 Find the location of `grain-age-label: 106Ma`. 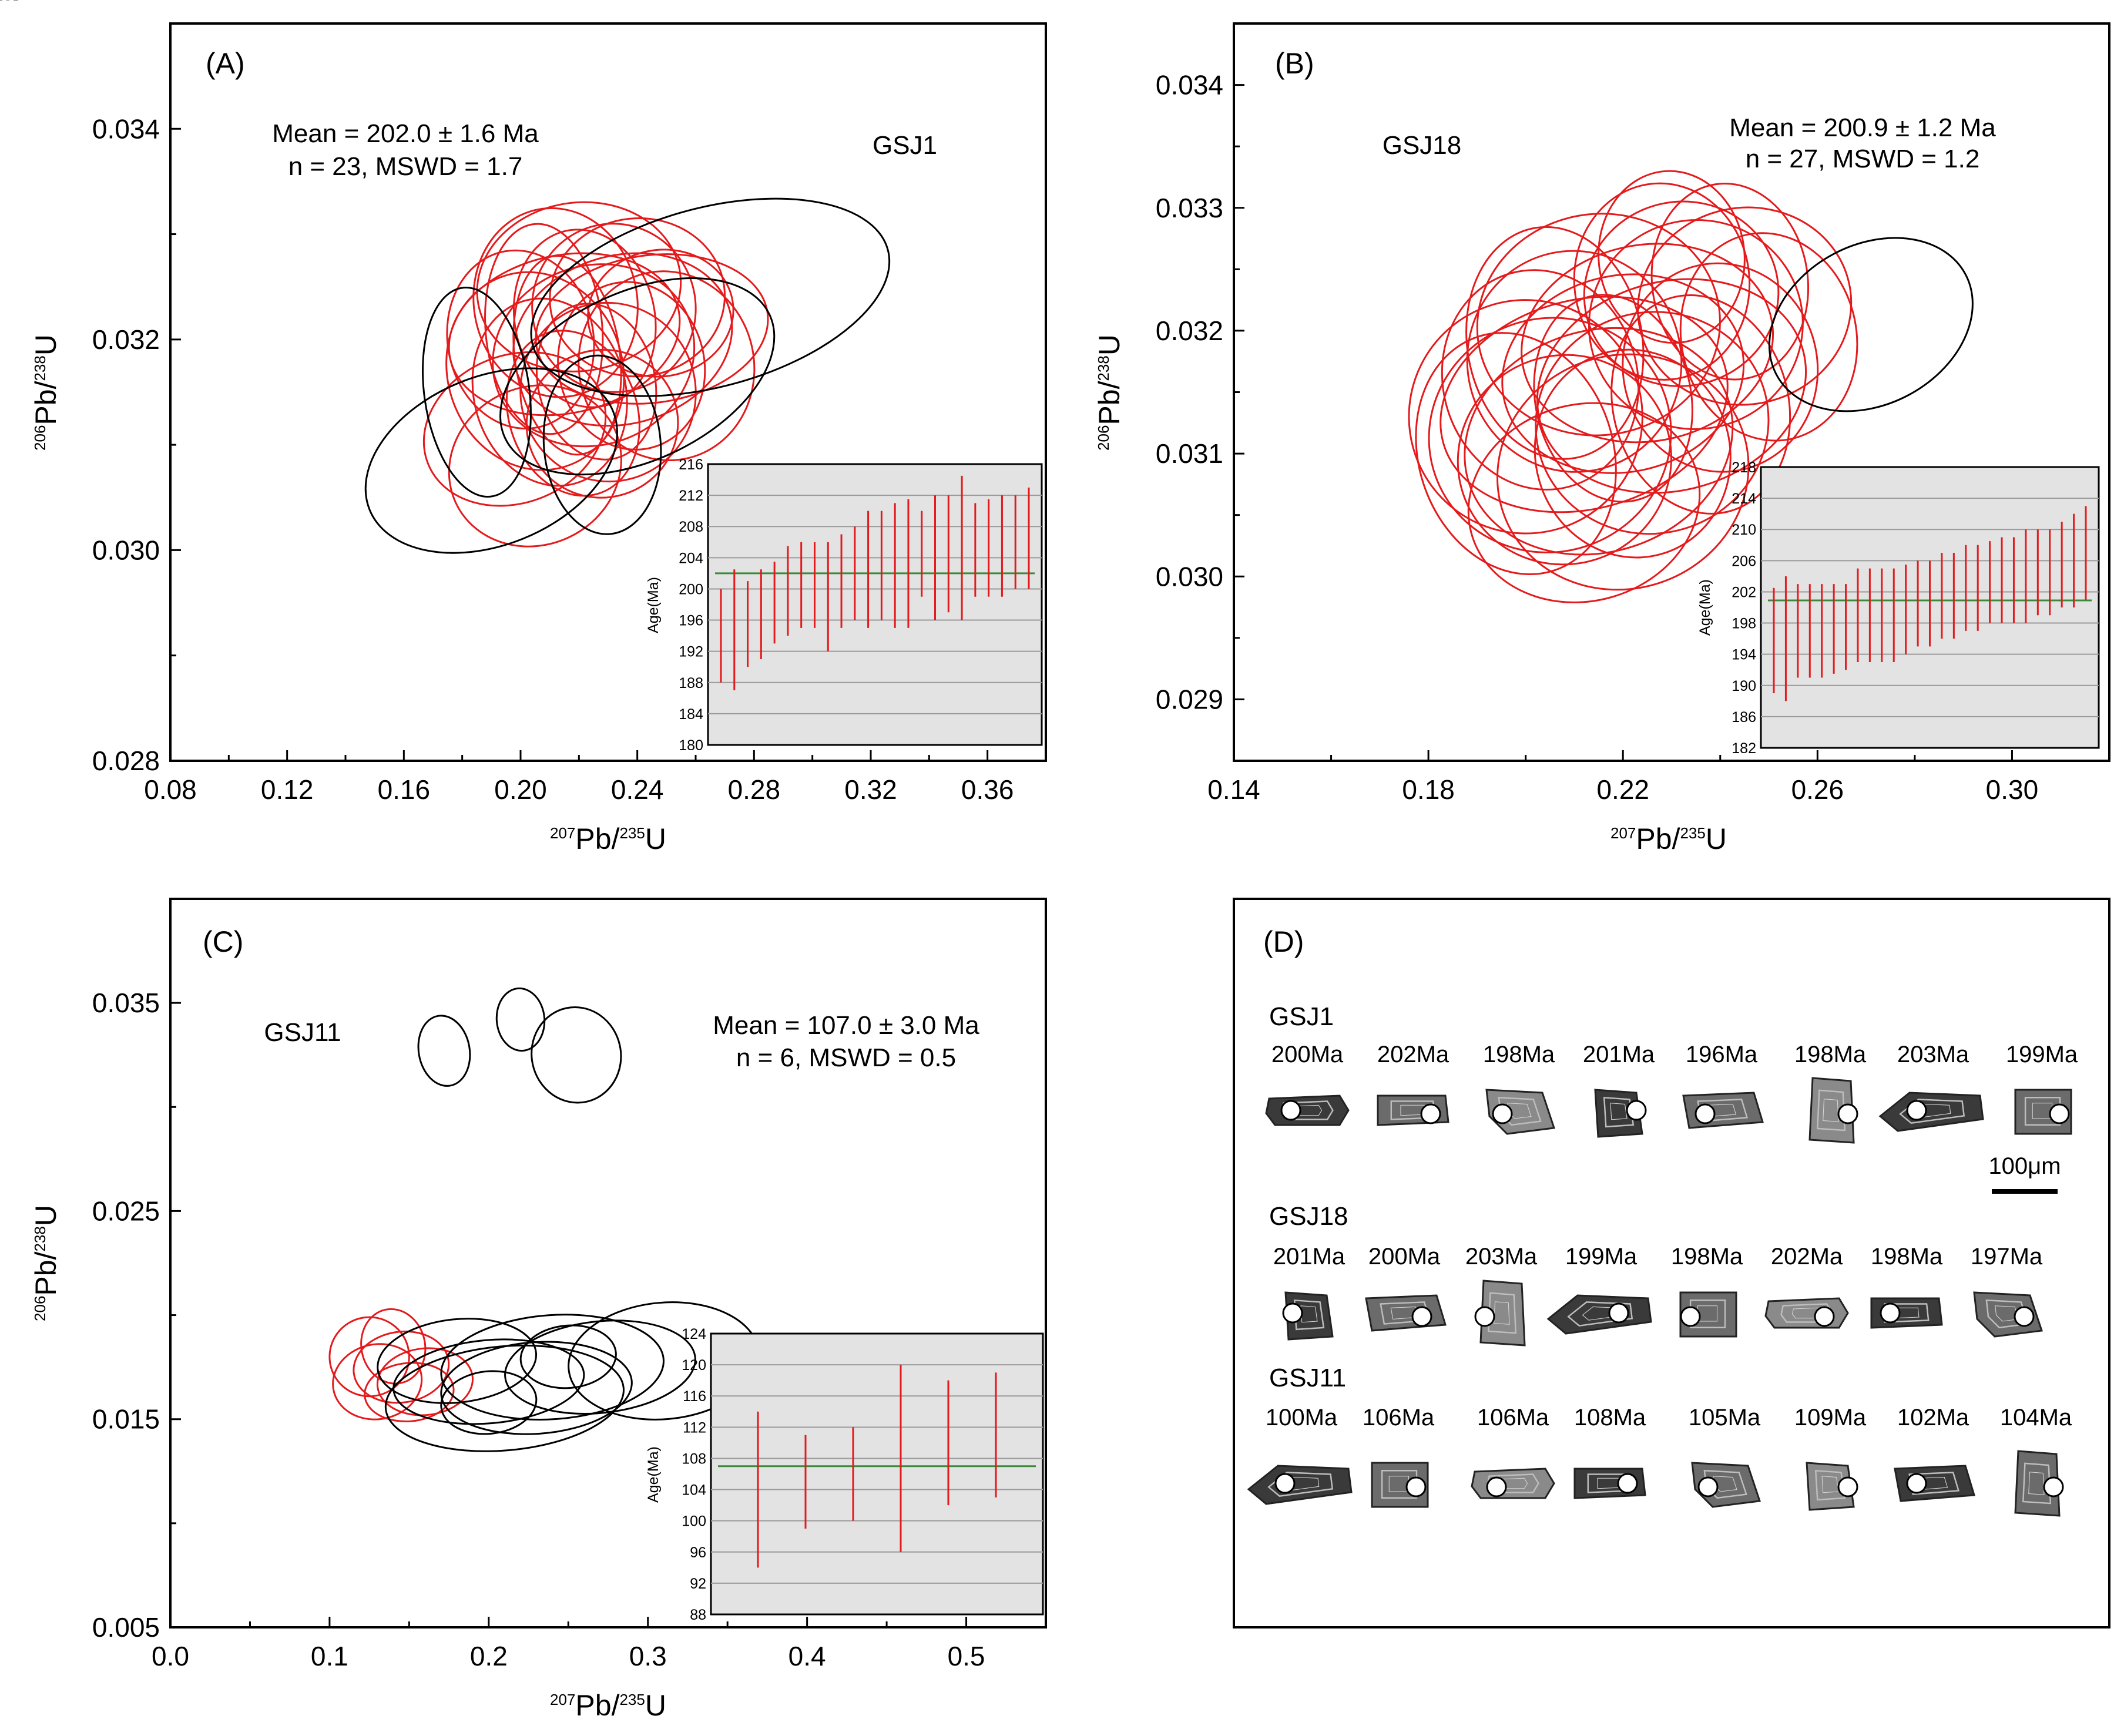

grain-age-label: 106Ma is located at coordinates (1399, 1418).